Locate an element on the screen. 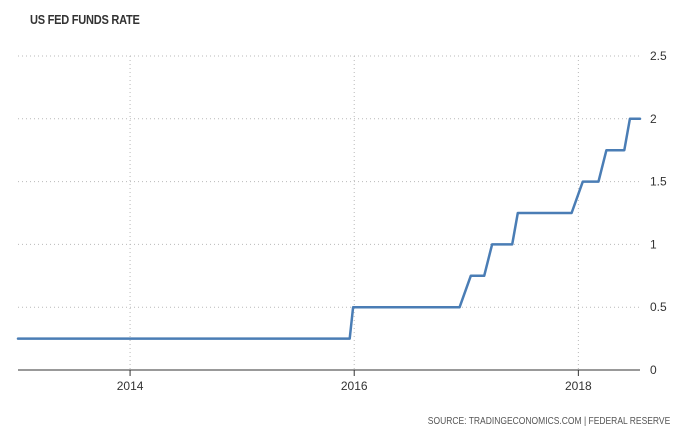 Image resolution: width=700 pixels, height=440 pixels. y-tick-label: 0.5 is located at coordinates (658, 307).